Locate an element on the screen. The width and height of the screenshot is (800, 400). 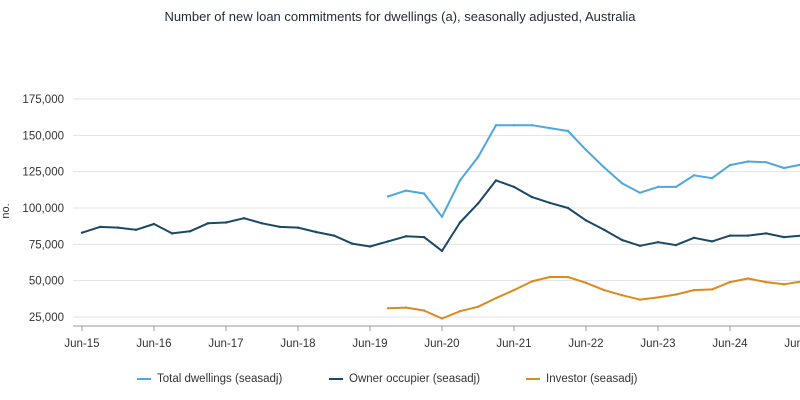
legend-item: Investor (seasadj) is located at coordinates (581, 379).